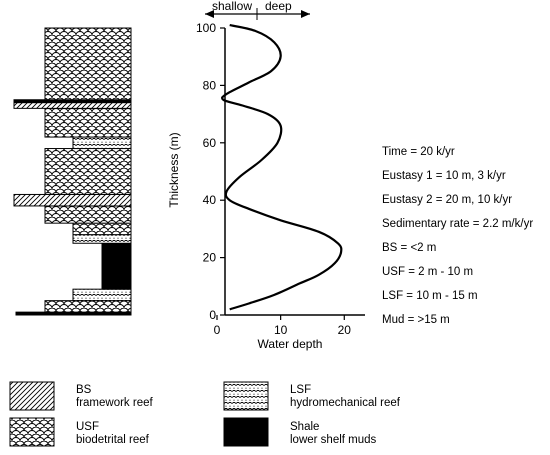 The width and height of the screenshot is (550, 455). I want to click on legend-code-shale: Shale, so click(305, 427).